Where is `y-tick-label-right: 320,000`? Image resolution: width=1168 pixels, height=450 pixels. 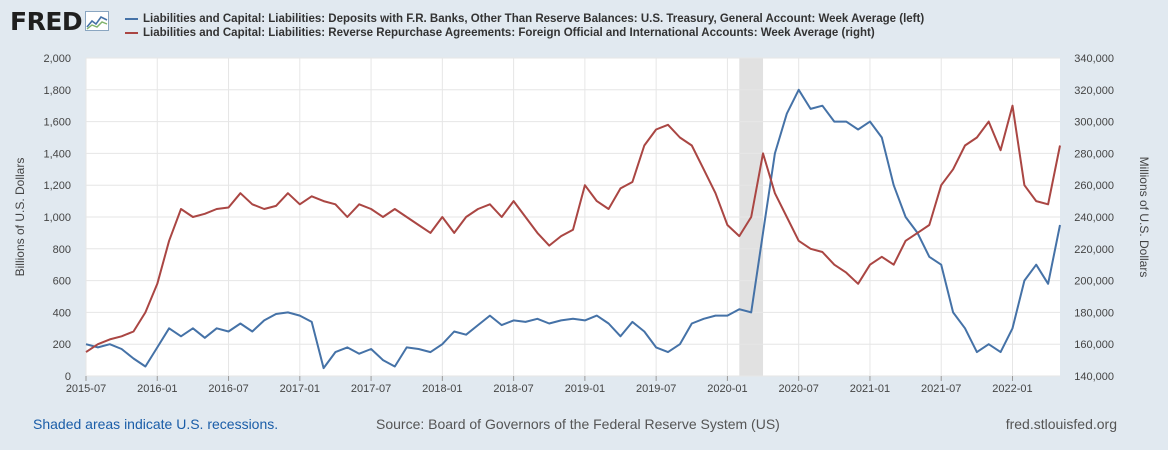
y-tick-label-right: 320,000 is located at coordinates (1094, 91).